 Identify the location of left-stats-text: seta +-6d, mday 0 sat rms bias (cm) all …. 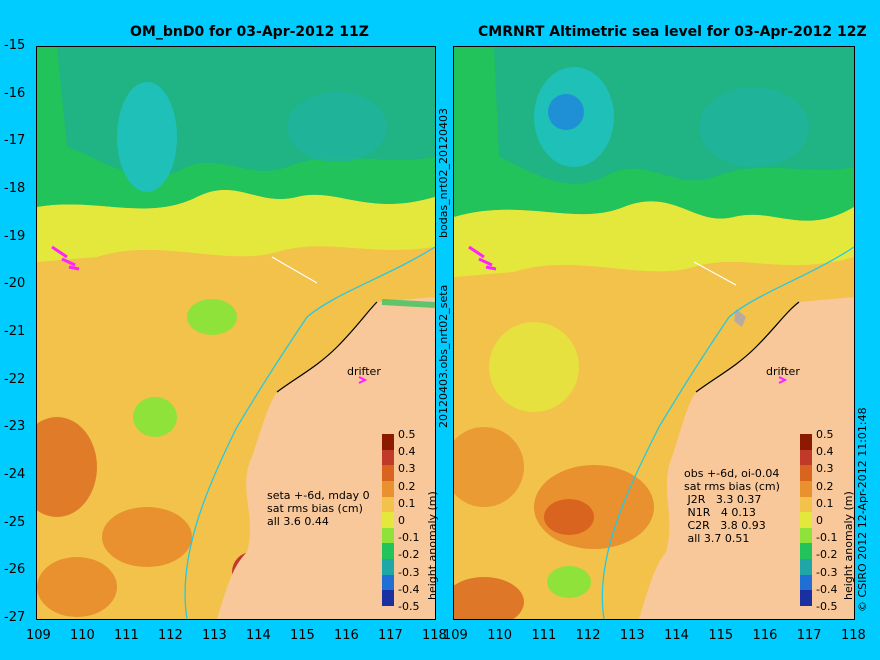
(318, 508).